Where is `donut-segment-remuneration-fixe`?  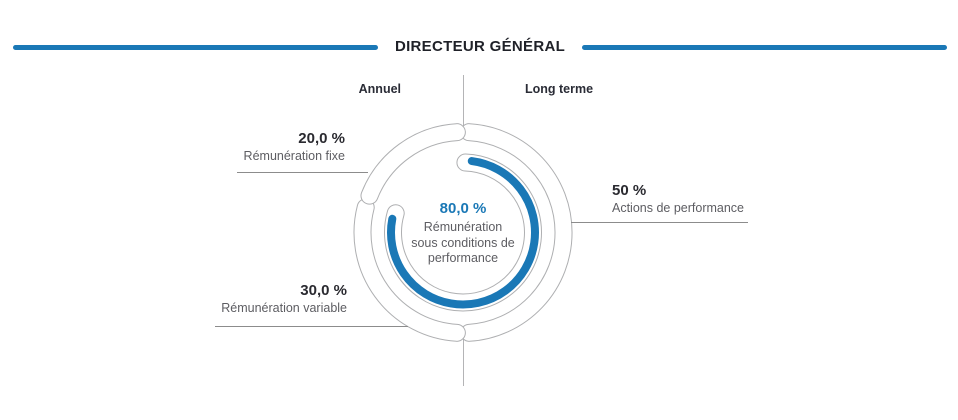
donut-segment-remuneration-fixe is located at coordinates (413, 164).